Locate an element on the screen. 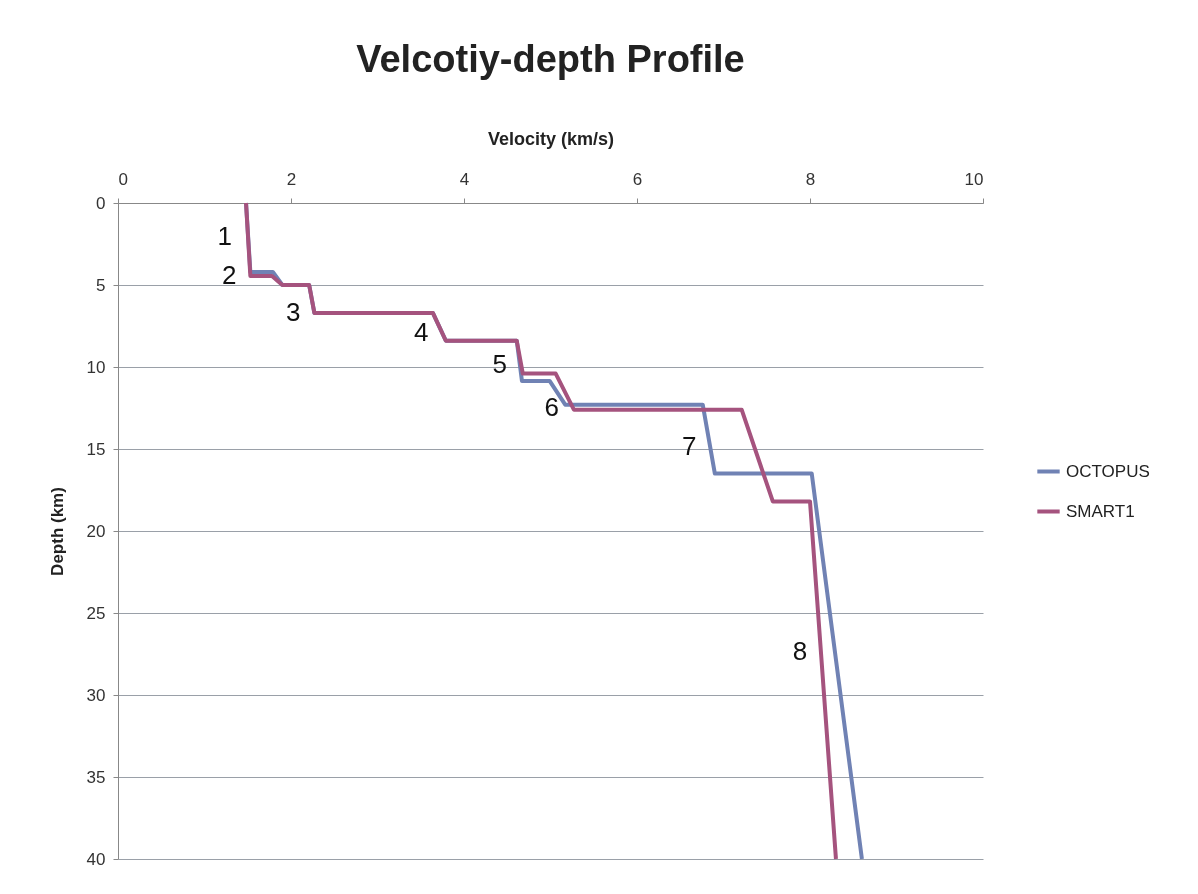 The width and height of the screenshot is (1198, 894). annotation: 2 is located at coordinates (229, 274).